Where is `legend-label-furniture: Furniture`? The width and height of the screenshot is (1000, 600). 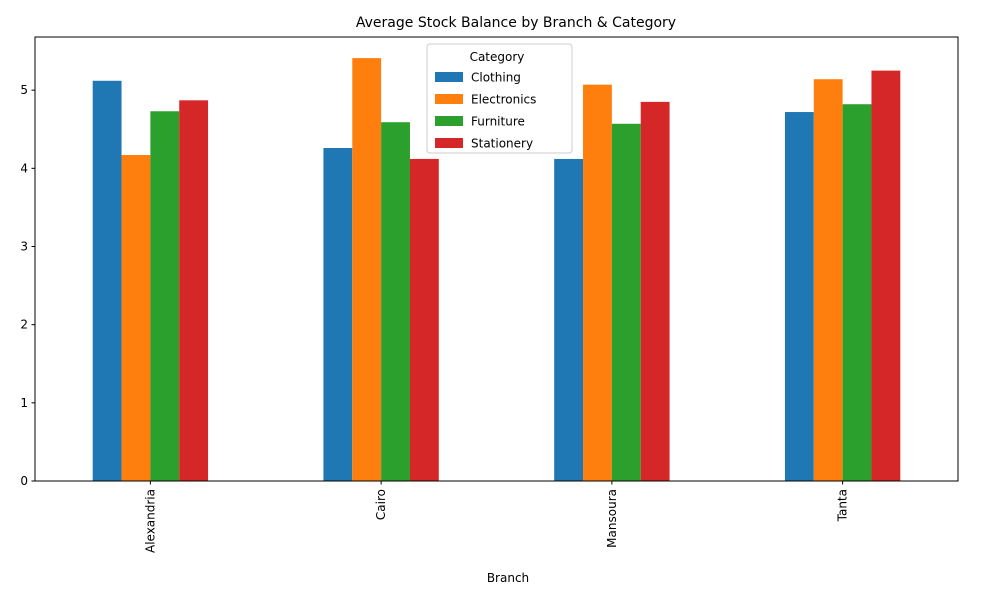
legend-label-furniture: Furniture is located at coordinates (498, 122).